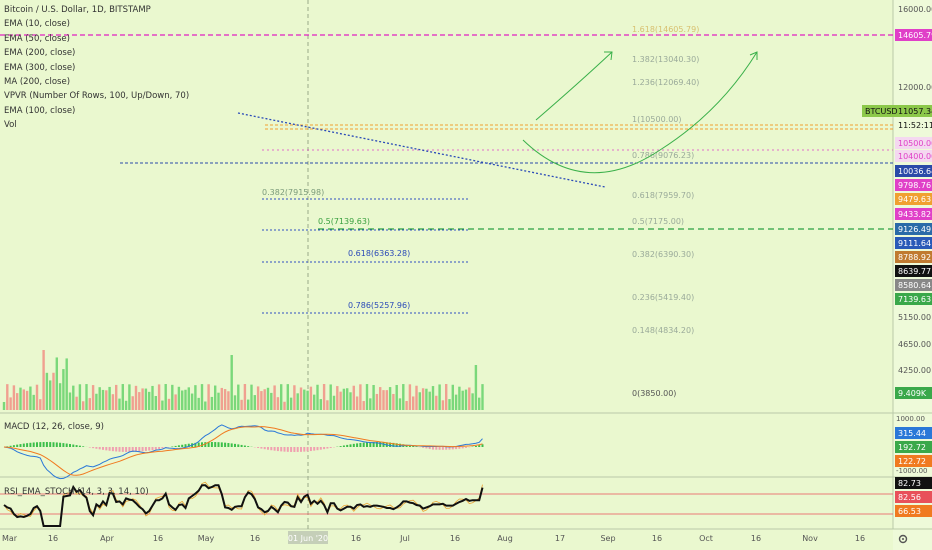  Describe the element at coordinates (909, 497) in the screenshot. I see `rsi-tag-label: 82.56` at that location.